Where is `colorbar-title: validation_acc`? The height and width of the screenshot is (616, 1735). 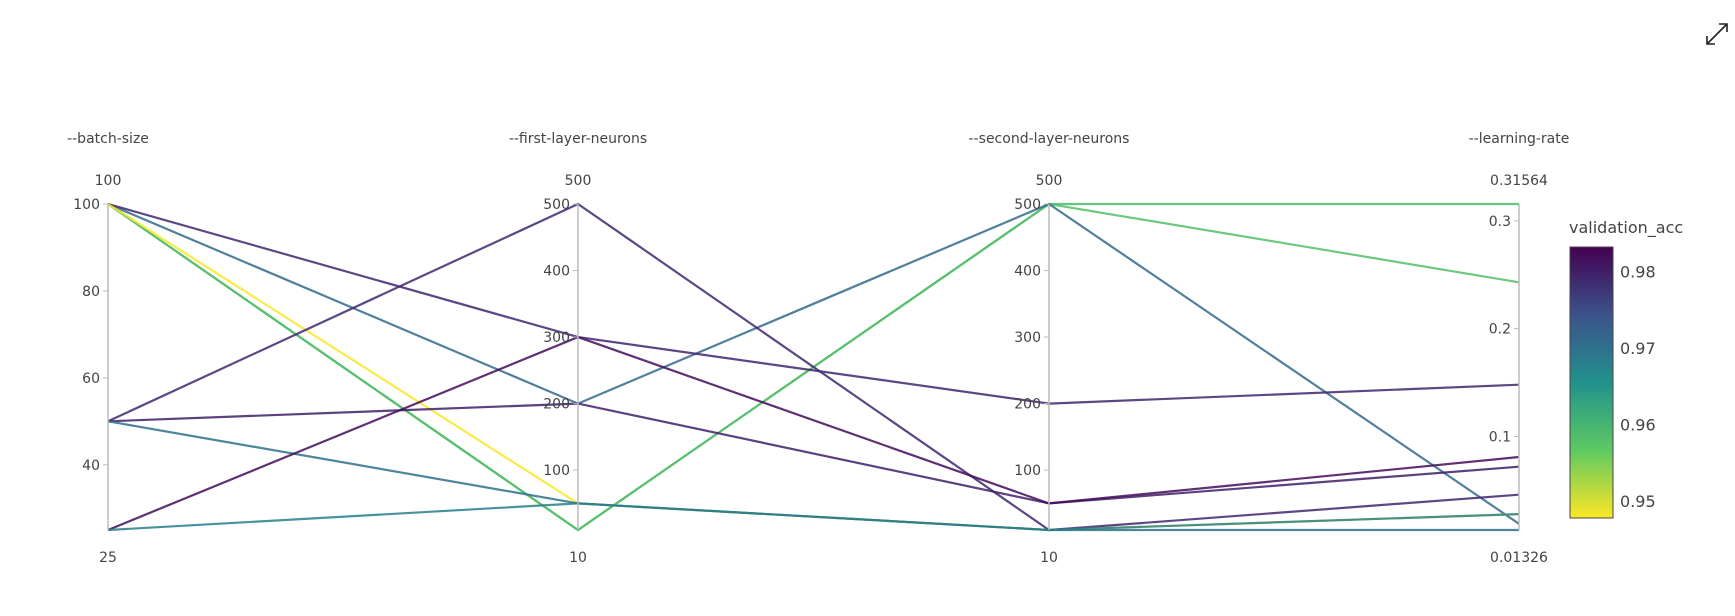
colorbar-title: validation_acc is located at coordinates (1626, 228).